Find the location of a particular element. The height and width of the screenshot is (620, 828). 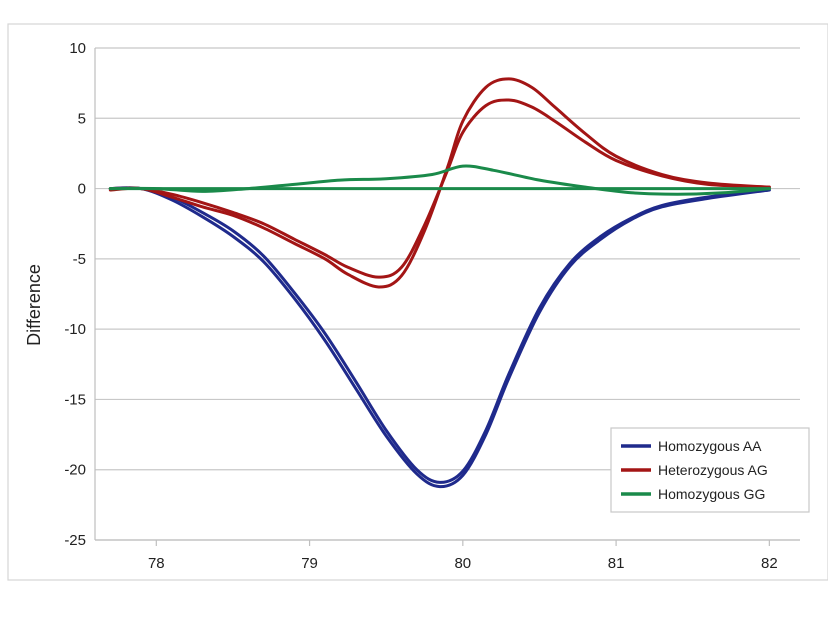

x-tick-label: 82 is located at coordinates (769, 563).